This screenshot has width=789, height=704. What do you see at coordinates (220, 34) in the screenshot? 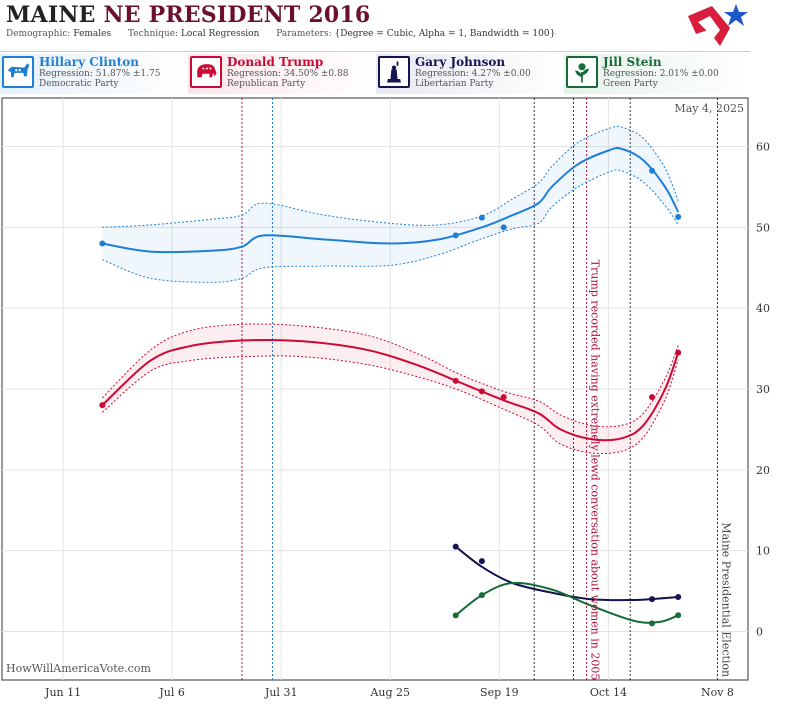
I see `technique-value: Local Regression` at bounding box center [220, 34].